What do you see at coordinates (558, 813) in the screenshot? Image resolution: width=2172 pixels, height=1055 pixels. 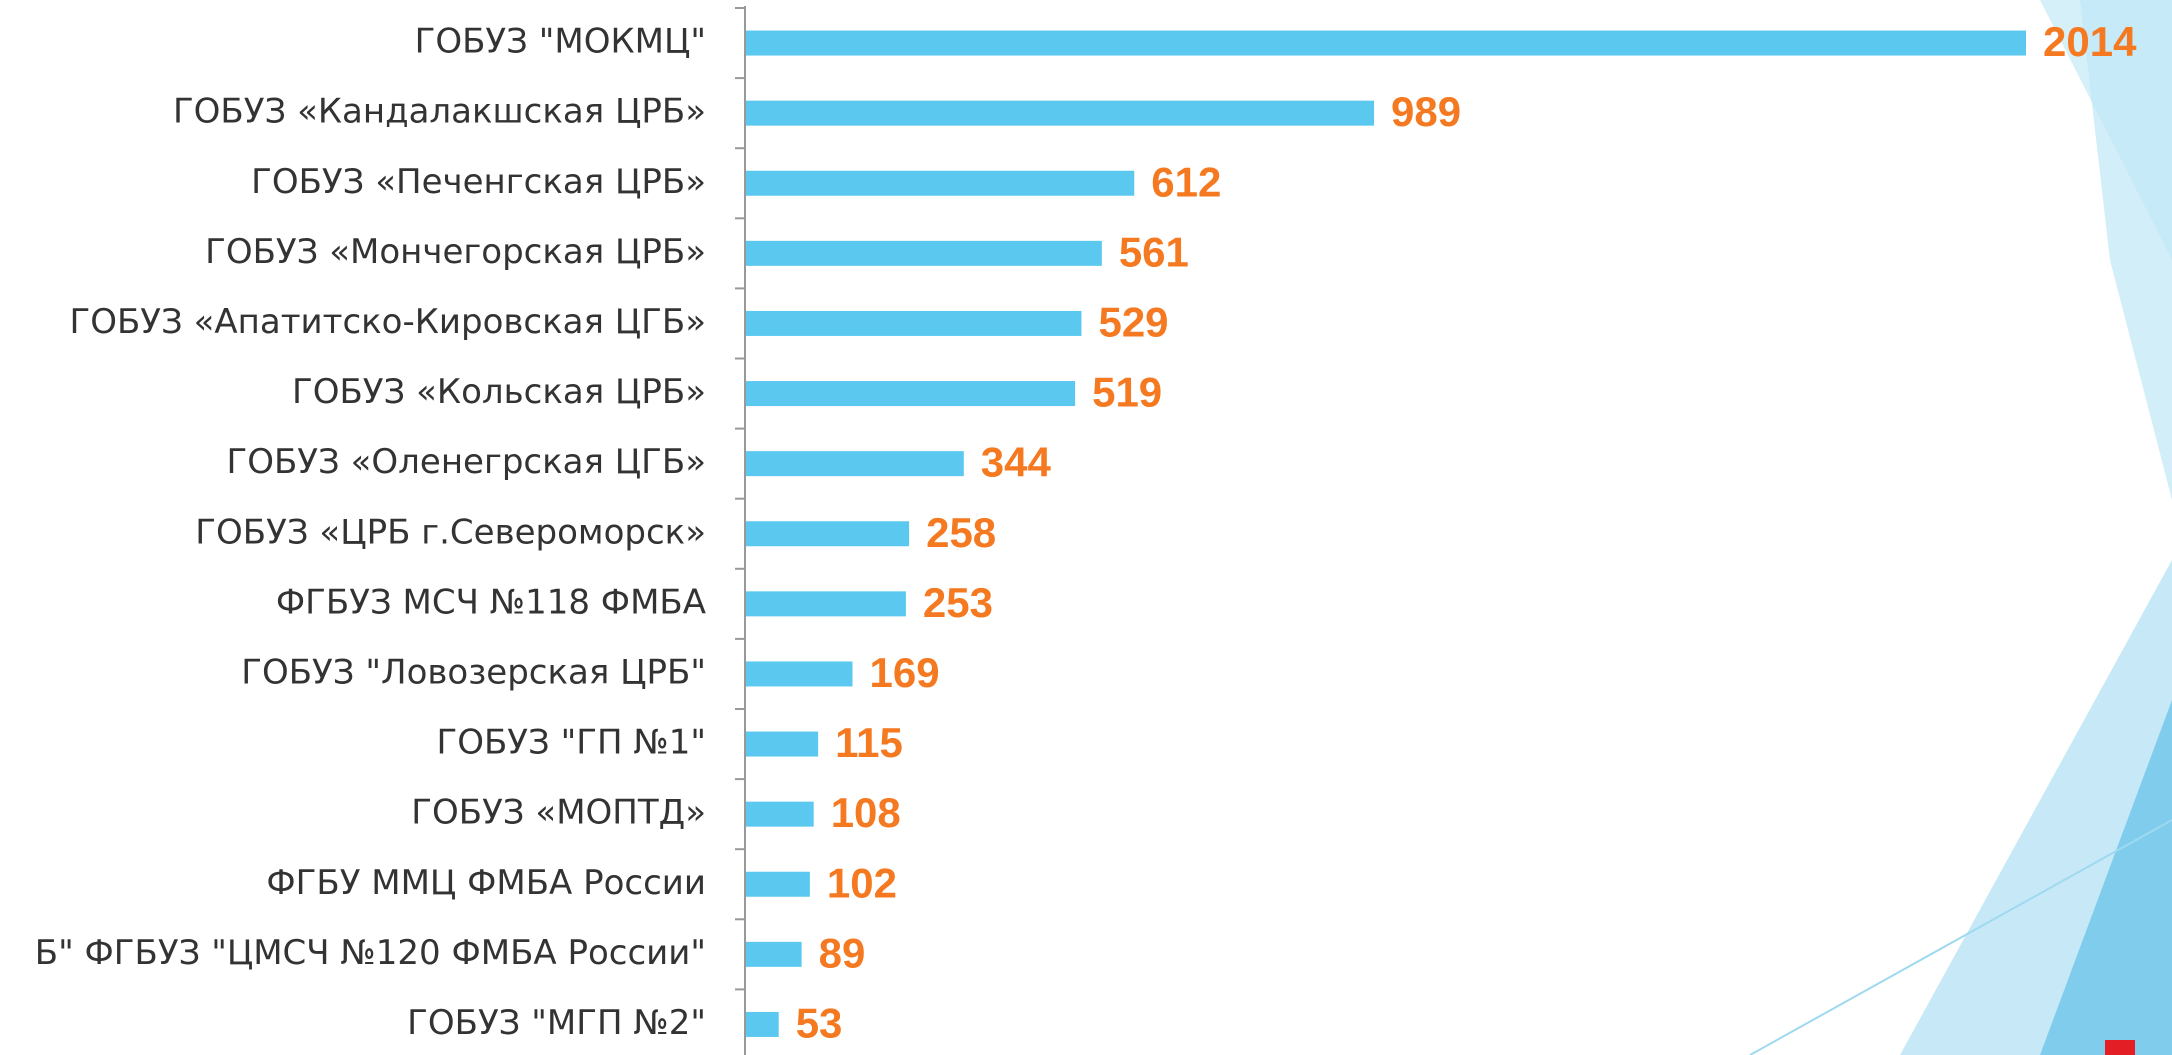 I see `category-label: ГОБУЗ «МОПТД»` at bounding box center [558, 813].